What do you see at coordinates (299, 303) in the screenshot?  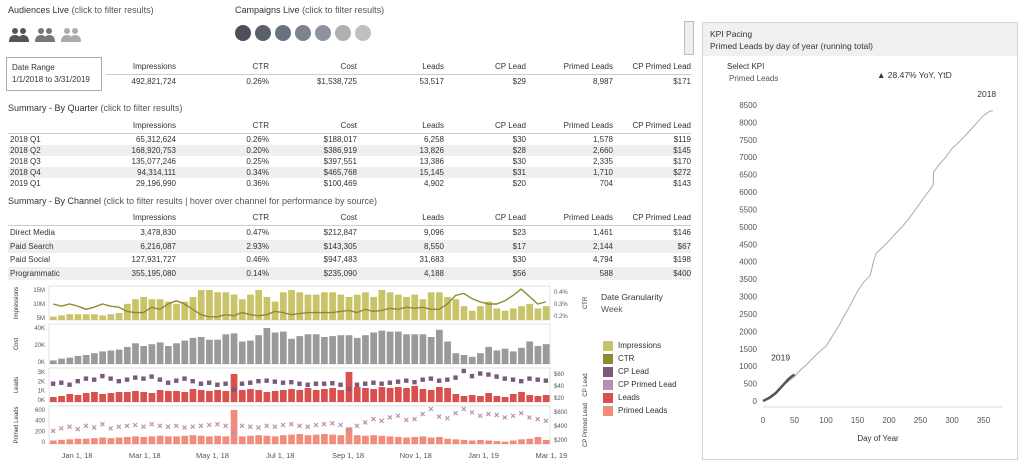 I see `ctr-line` at bounding box center [299, 303].